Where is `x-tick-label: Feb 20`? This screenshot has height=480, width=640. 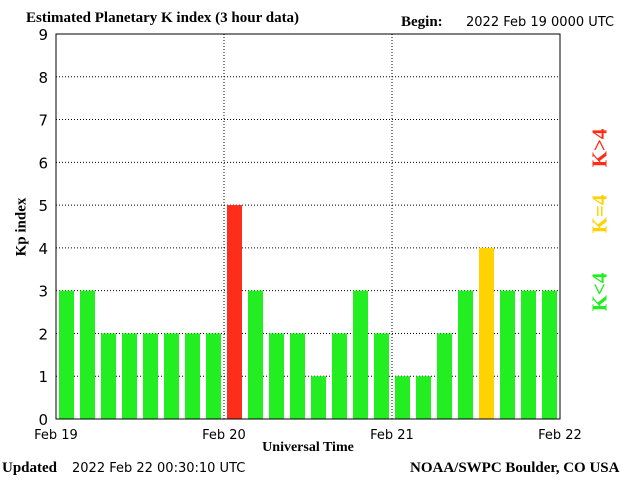 x-tick-label: Feb 20 is located at coordinates (224, 435).